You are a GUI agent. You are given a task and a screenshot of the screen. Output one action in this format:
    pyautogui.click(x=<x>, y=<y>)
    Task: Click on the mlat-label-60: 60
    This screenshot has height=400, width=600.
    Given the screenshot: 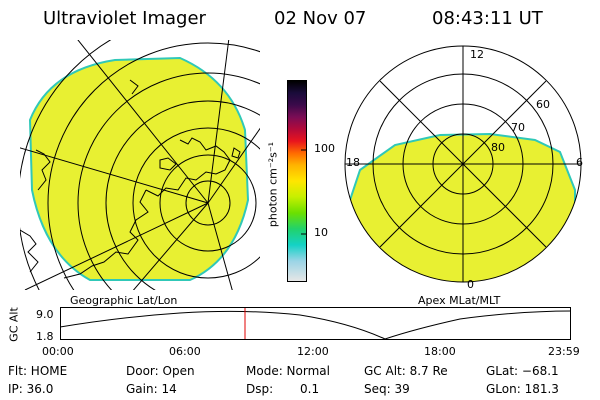 What is the action you would take?
    pyautogui.click(x=543, y=104)
    